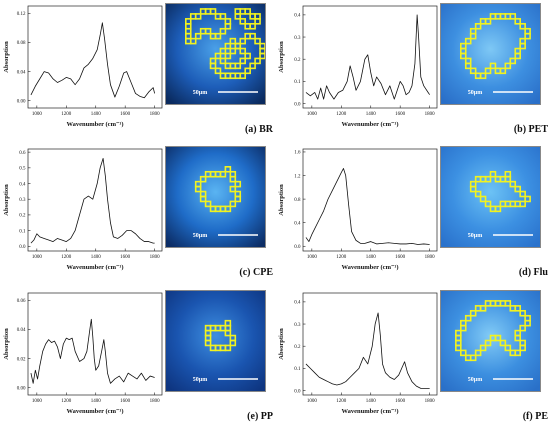 This screenshot has height=431, width=550. I want to click on y-tick-label: 0.5, so click(22, 169).